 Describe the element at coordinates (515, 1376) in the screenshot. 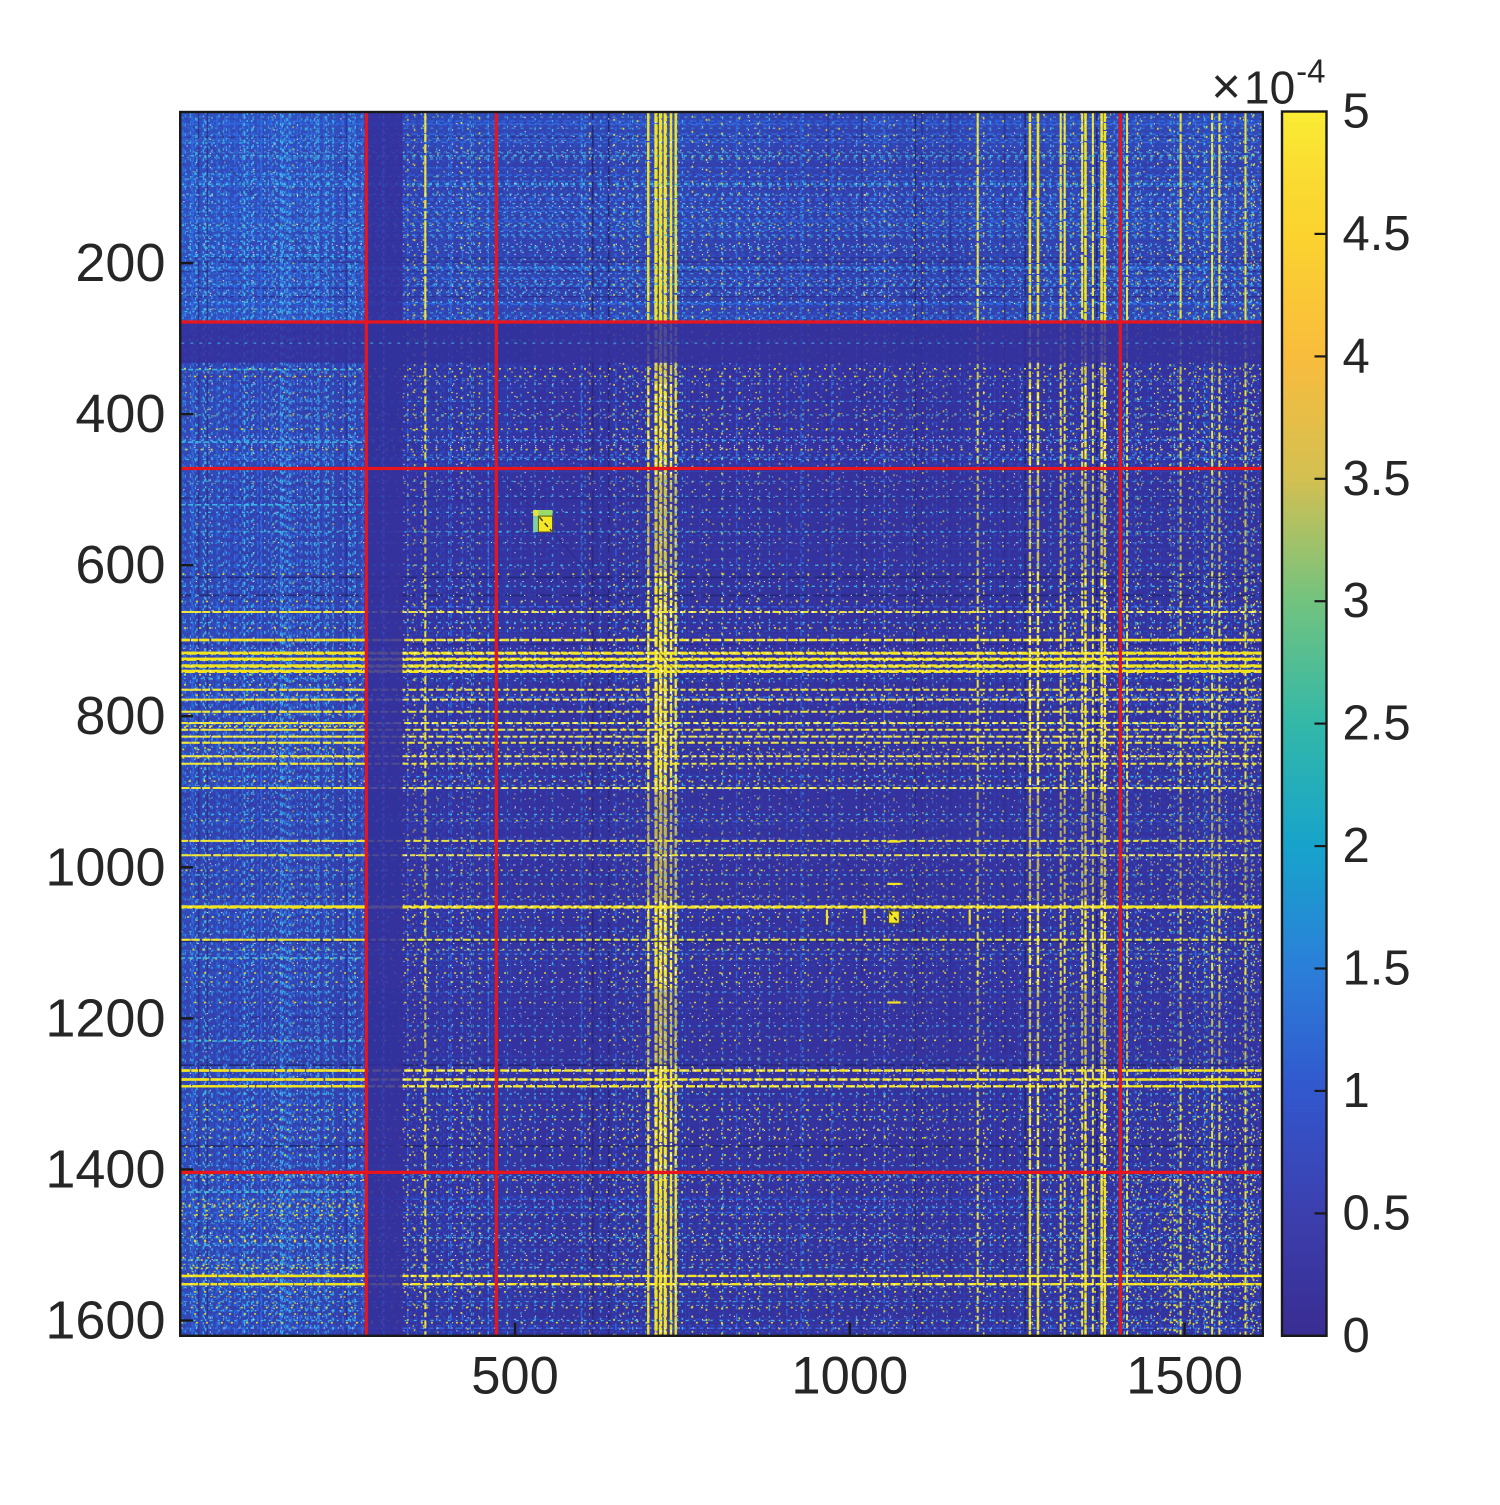

I see `svg-text: 500` at that location.